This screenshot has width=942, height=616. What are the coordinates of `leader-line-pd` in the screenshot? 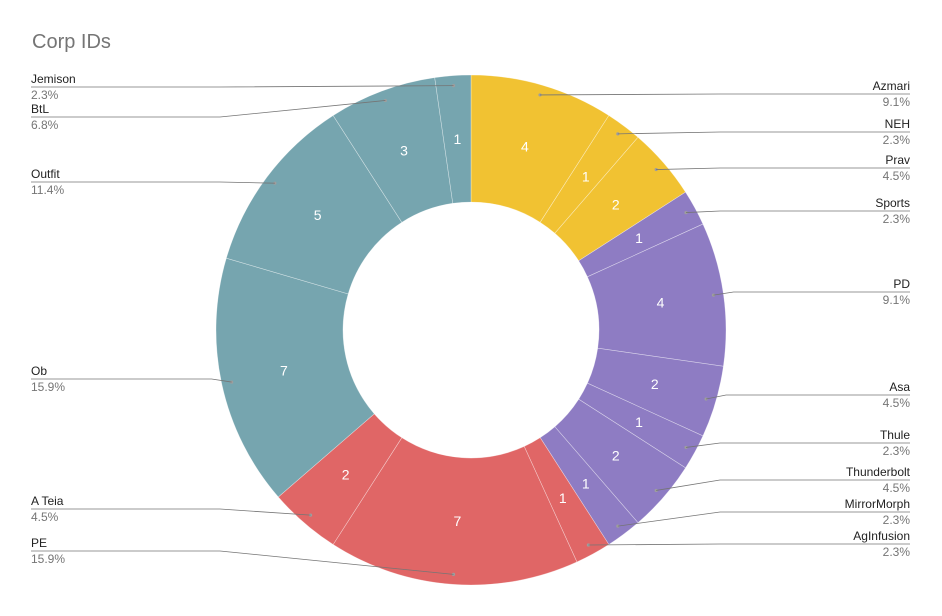 It's located at (811, 293).